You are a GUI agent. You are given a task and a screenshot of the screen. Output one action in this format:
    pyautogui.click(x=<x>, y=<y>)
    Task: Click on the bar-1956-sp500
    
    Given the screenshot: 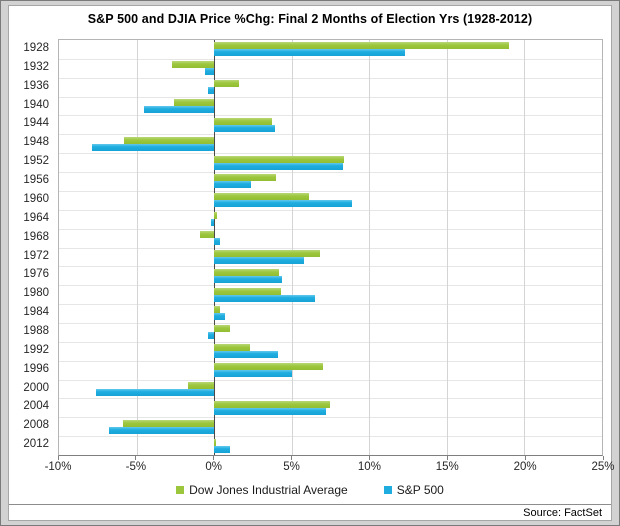 What is the action you would take?
    pyautogui.click(x=233, y=185)
    